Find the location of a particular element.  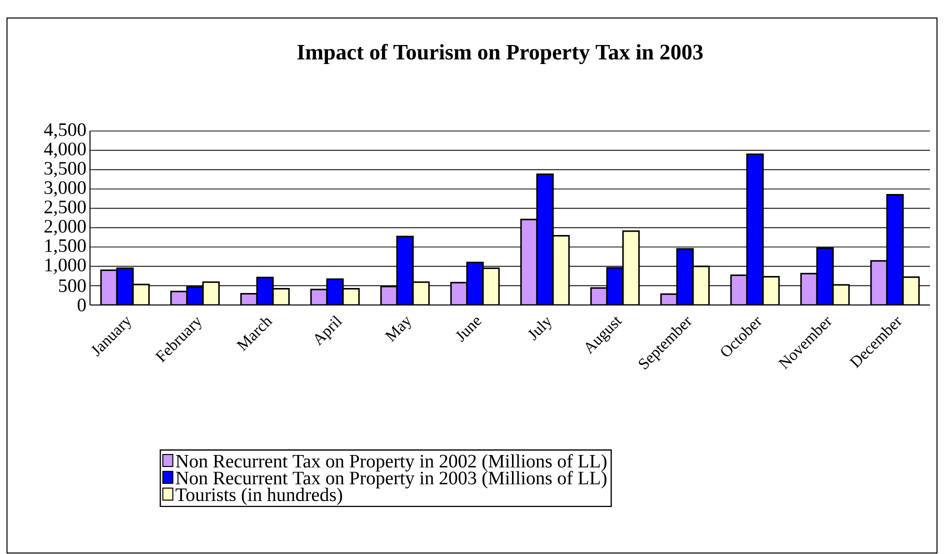

legend-label: Tourists (in hundreds) is located at coordinates (259, 497).